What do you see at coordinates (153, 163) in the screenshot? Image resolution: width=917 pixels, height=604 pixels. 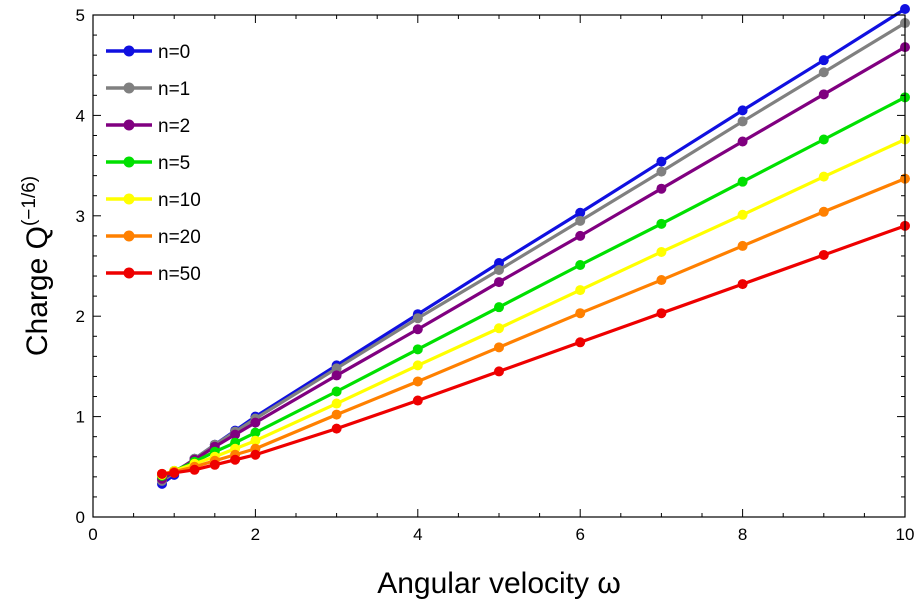 I see `legend: n=0 n=1 n=2 n=5 n=10 n=20 n=50` at bounding box center [153, 163].